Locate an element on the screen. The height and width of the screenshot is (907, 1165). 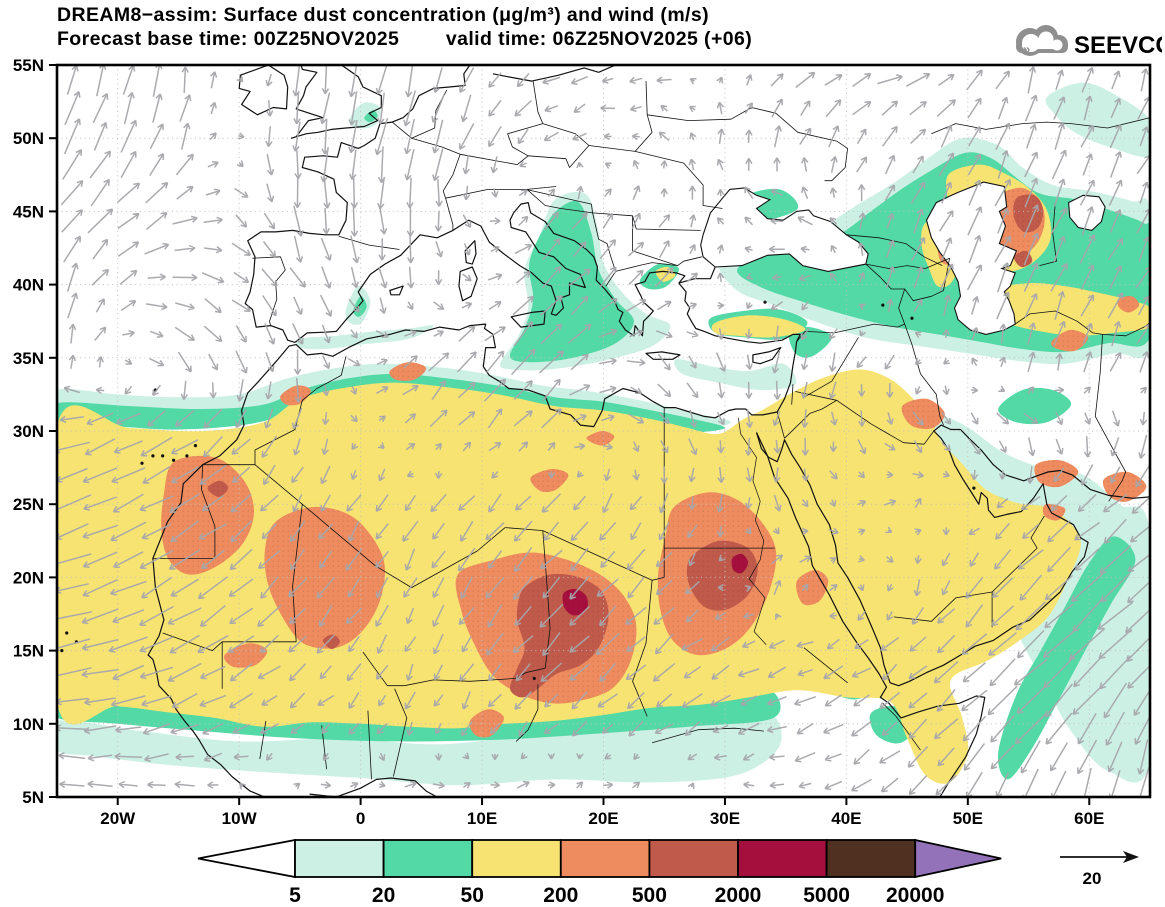
dust-region-thames-teal-dot is located at coordinates (371, 116).